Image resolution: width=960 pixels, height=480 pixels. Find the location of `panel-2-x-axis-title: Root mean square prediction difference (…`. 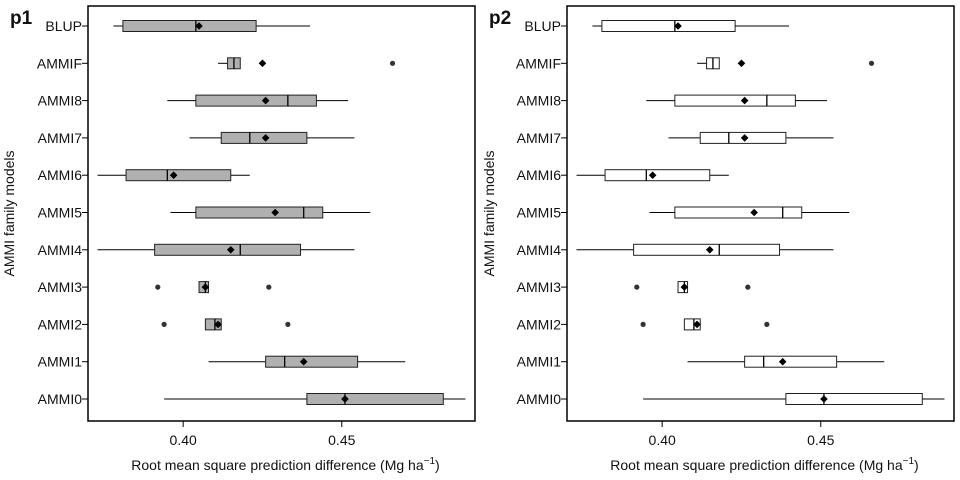

panel-2-x-axis-title: Root mean square prediction difference (… is located at coordinates (764, 464).